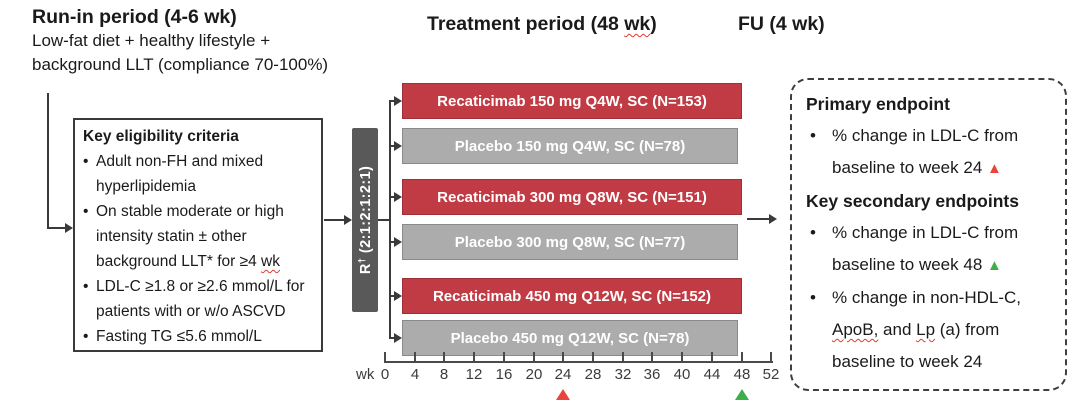 The width and height of the screenshot is (1080, 413). What do you see at coordinates (742, 394) in the screenshot?
I see `week-48-marker-triangle-icon` at bounding box center [742, 394].